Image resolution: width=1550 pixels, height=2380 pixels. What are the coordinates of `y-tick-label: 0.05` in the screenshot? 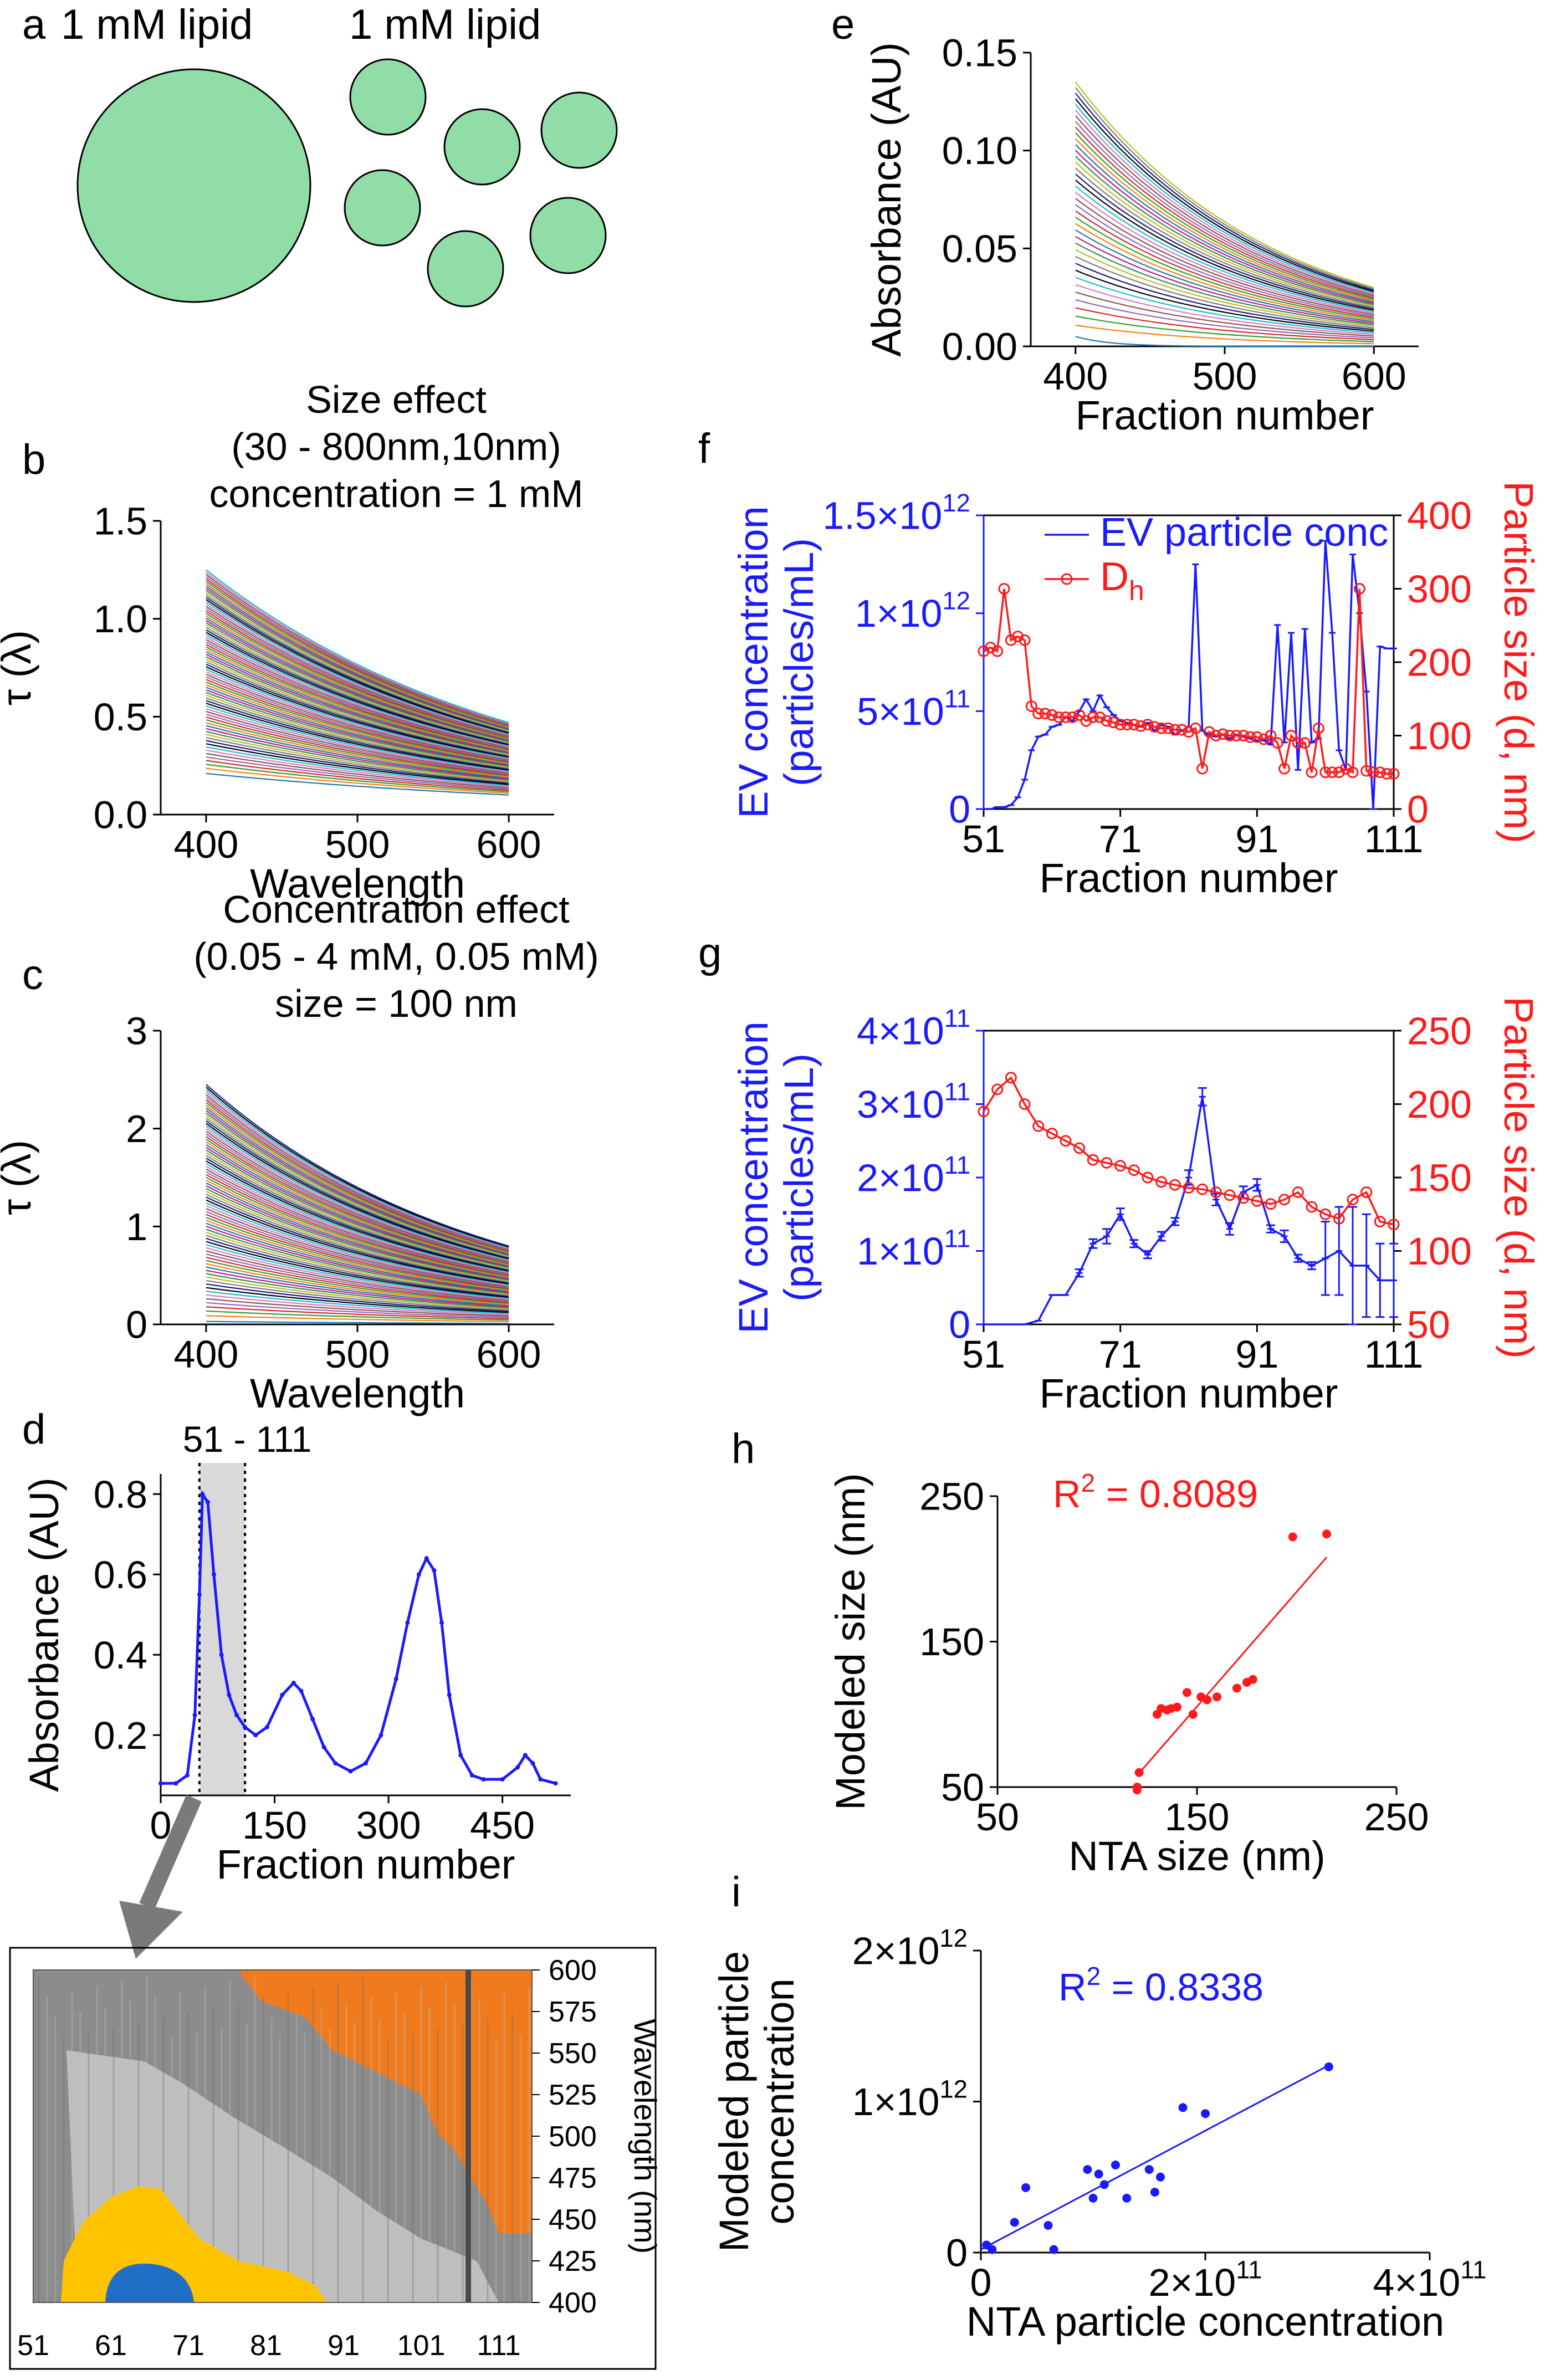 It's located at (979, 248).